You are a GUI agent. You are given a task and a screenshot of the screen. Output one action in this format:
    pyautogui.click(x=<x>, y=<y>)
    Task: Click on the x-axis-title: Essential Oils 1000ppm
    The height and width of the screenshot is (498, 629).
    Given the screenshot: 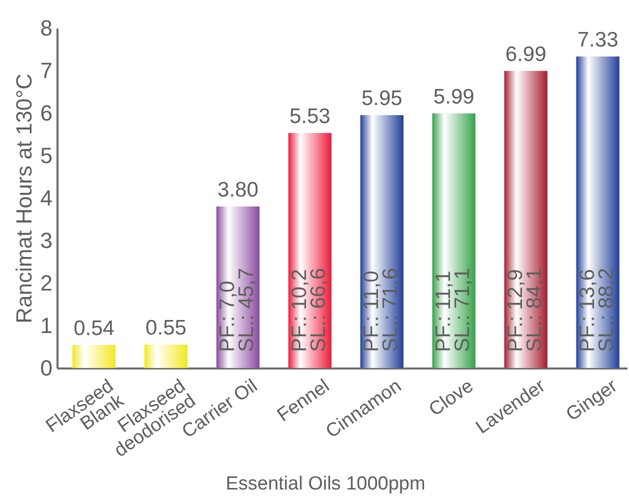 What is the action you would take?
    pyautogui.click(x=326, y=484)
    